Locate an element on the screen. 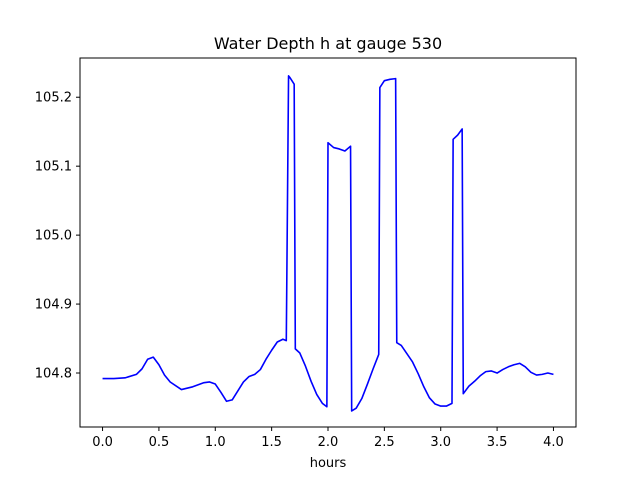  x-tick-label: 4.0 is located at coordinates (553, 442).